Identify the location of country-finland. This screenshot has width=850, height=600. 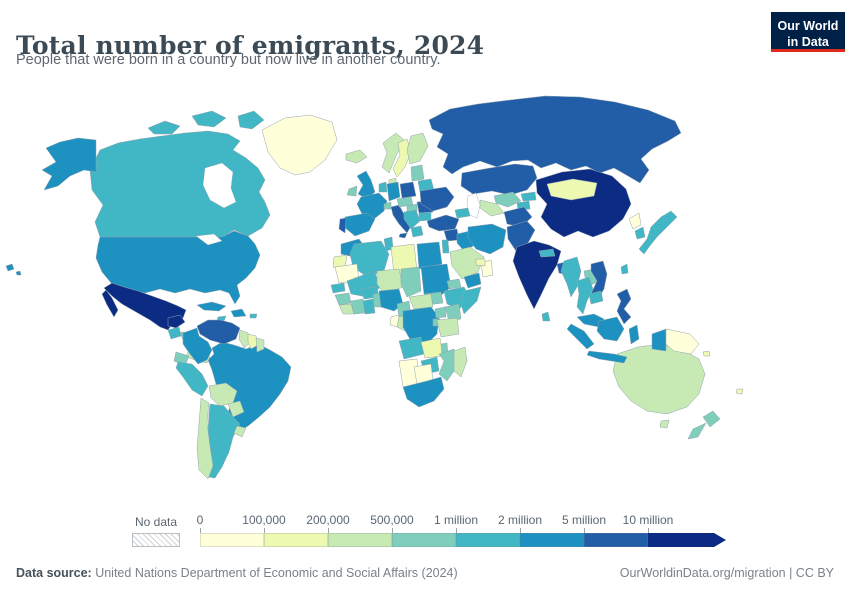
(417, 148).